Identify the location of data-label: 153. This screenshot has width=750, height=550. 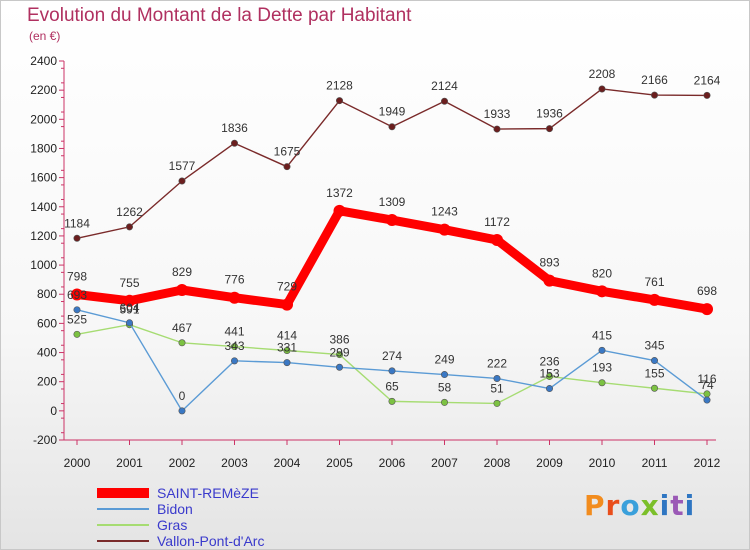
(549, 374).